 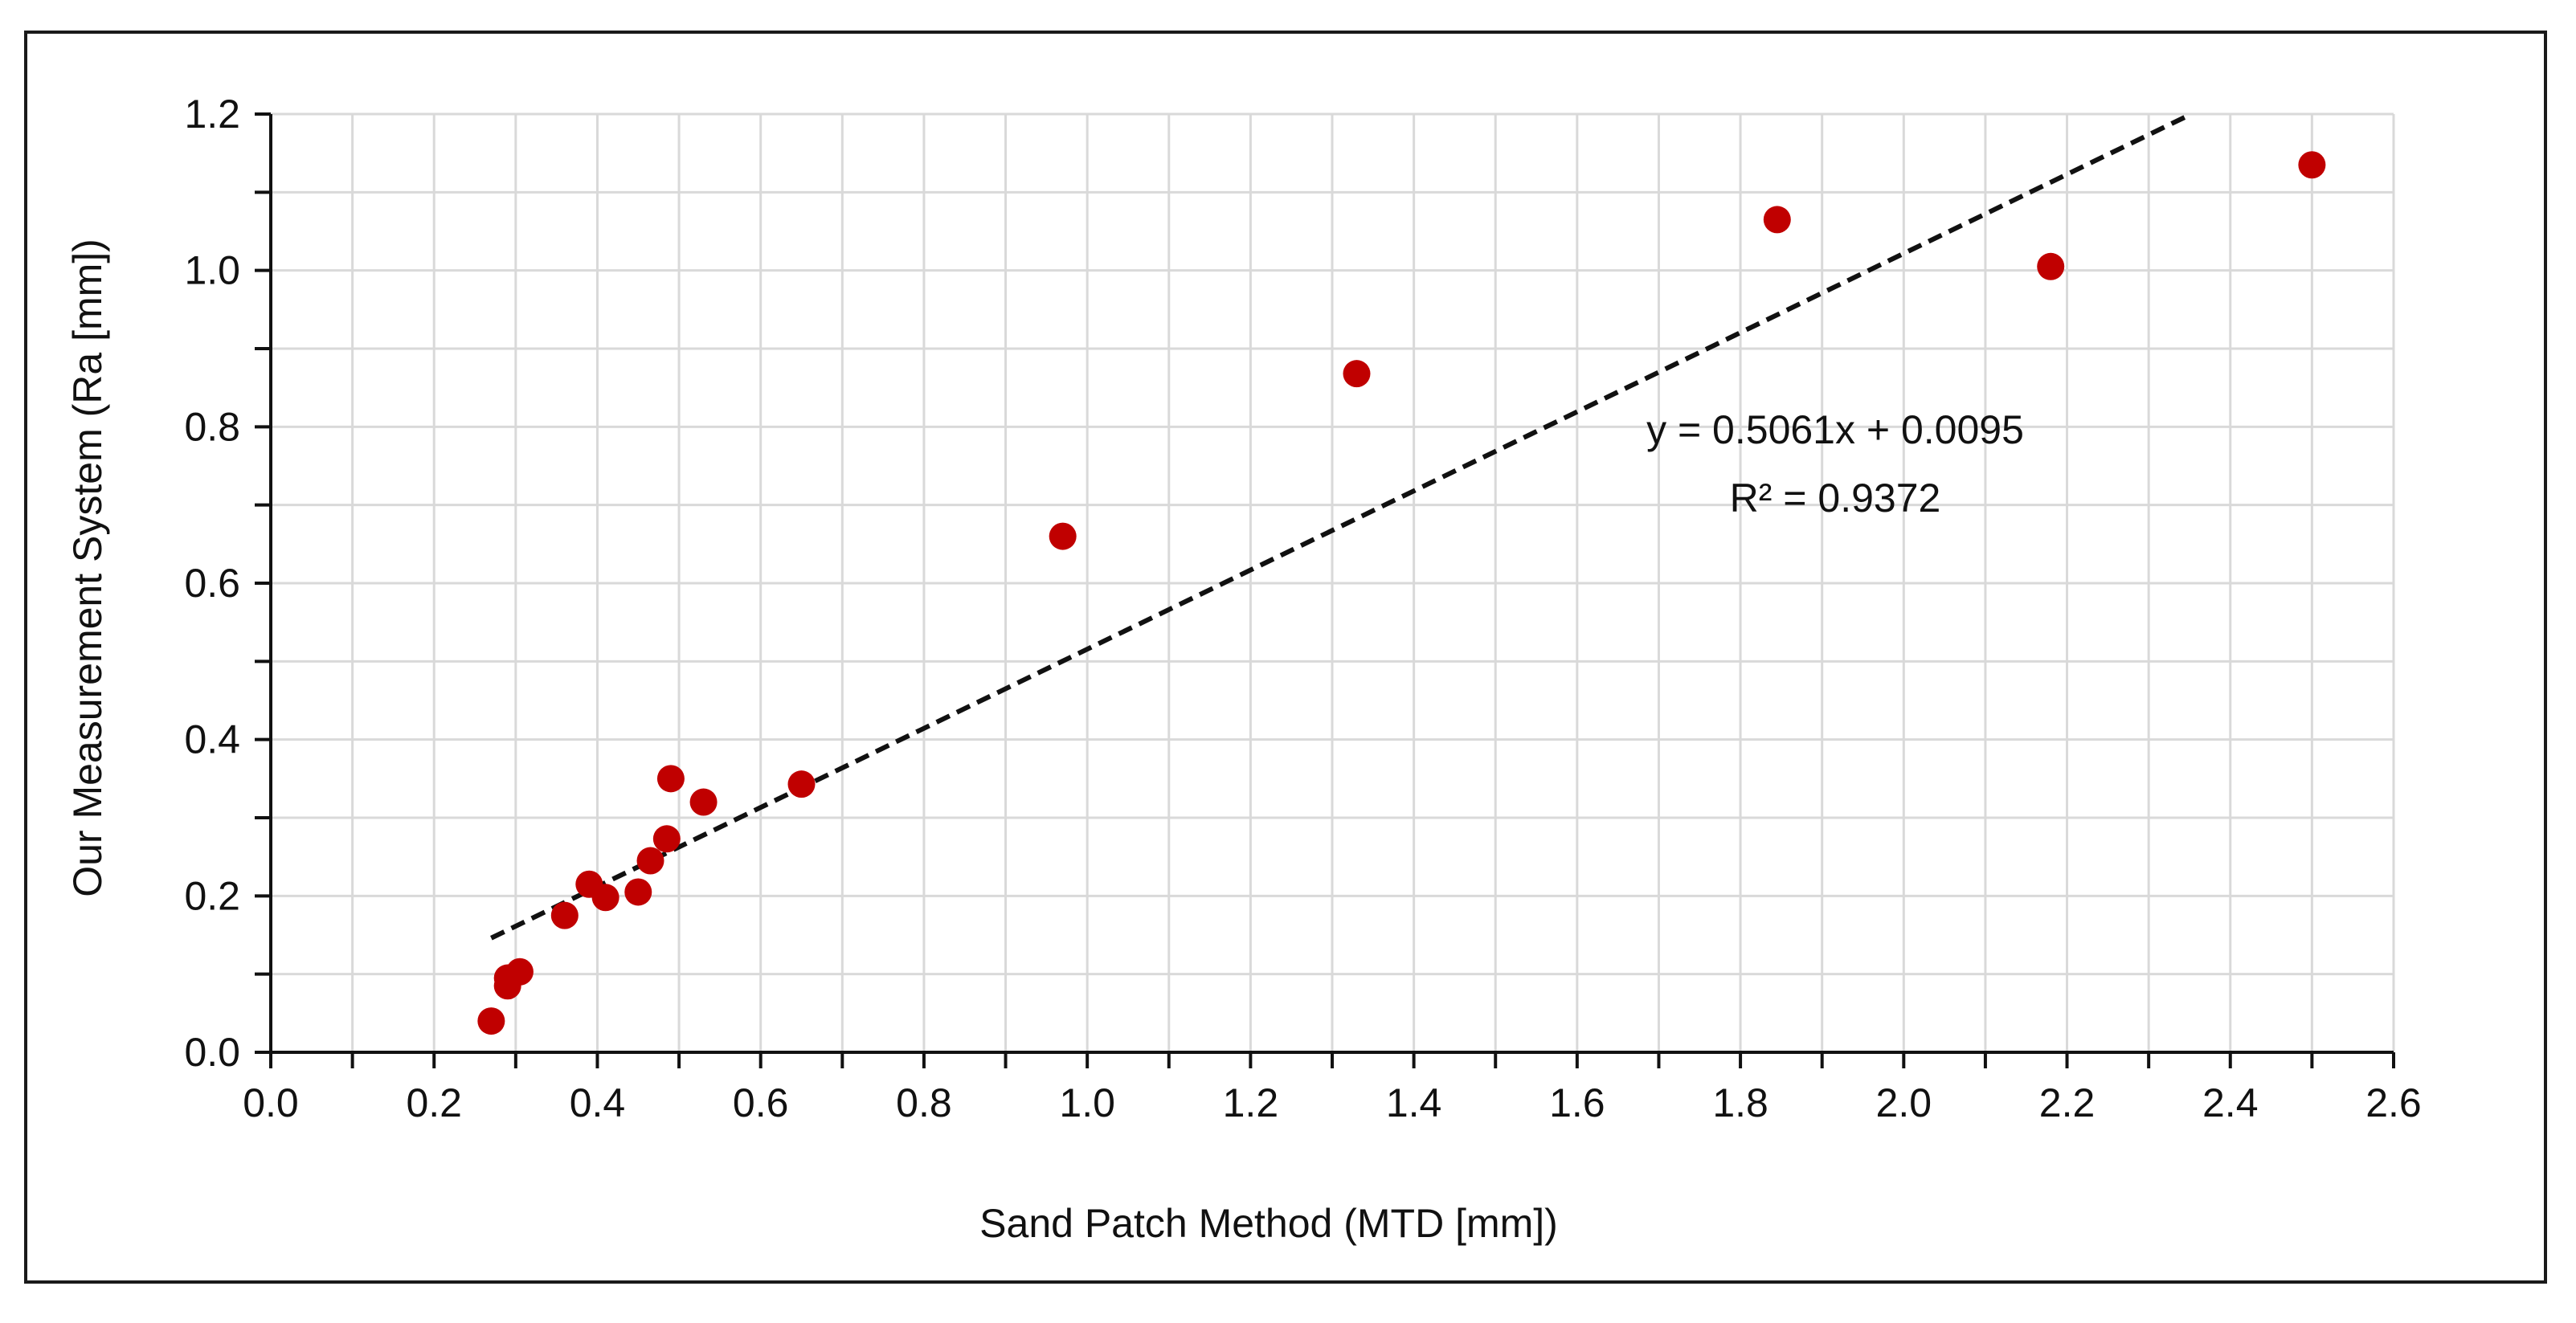 What do you see at coordinates (1087, 1102) in the screenshot?
I see `x-tick-label: 1.0` at bounding box center [1087, 1102].